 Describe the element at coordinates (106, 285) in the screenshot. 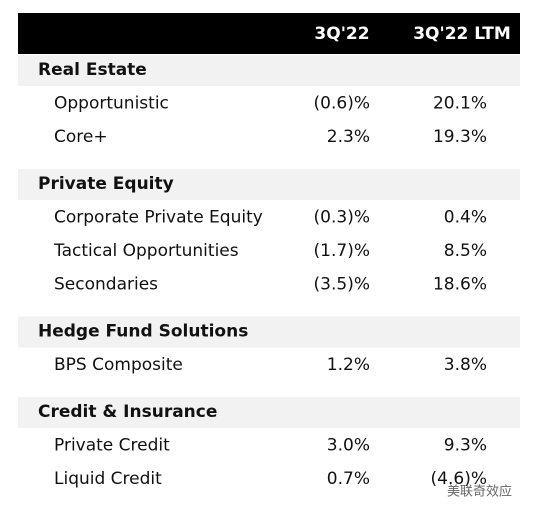

I see `row-label: Secondaries` at that location.